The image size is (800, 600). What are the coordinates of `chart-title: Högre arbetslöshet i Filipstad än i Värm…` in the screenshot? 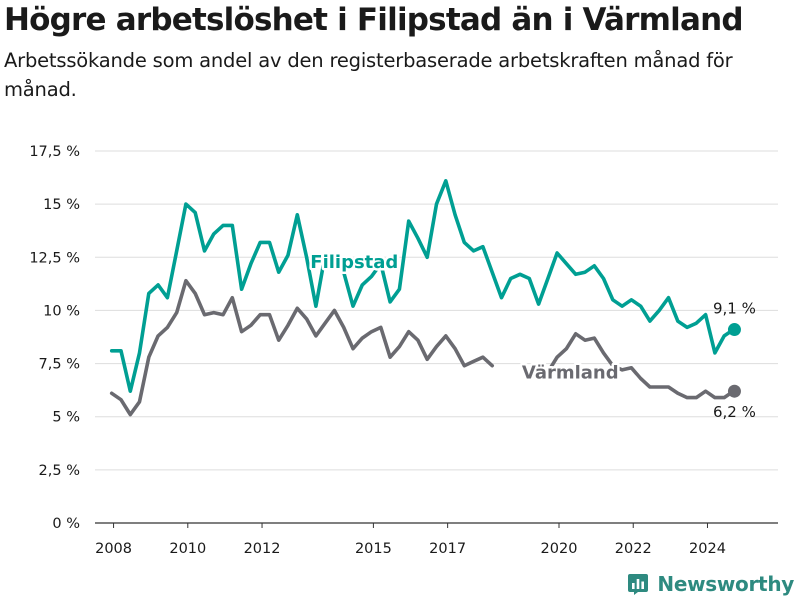 It's located at (374, 20).